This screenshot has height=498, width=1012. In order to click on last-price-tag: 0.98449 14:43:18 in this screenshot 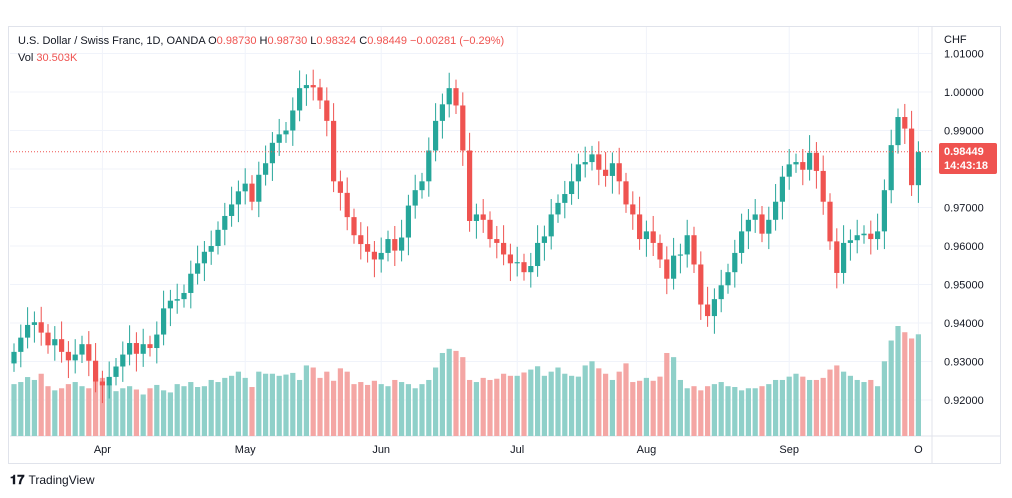, I will do `click(968, 158)`.